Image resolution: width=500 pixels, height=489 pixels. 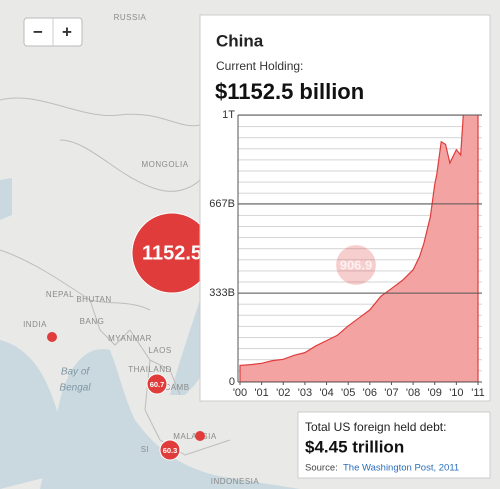 What do you see at coordinates (164, 164) in the screenshot?
I see `map-label: MONGOLIA` at bounding box center [164, 164].